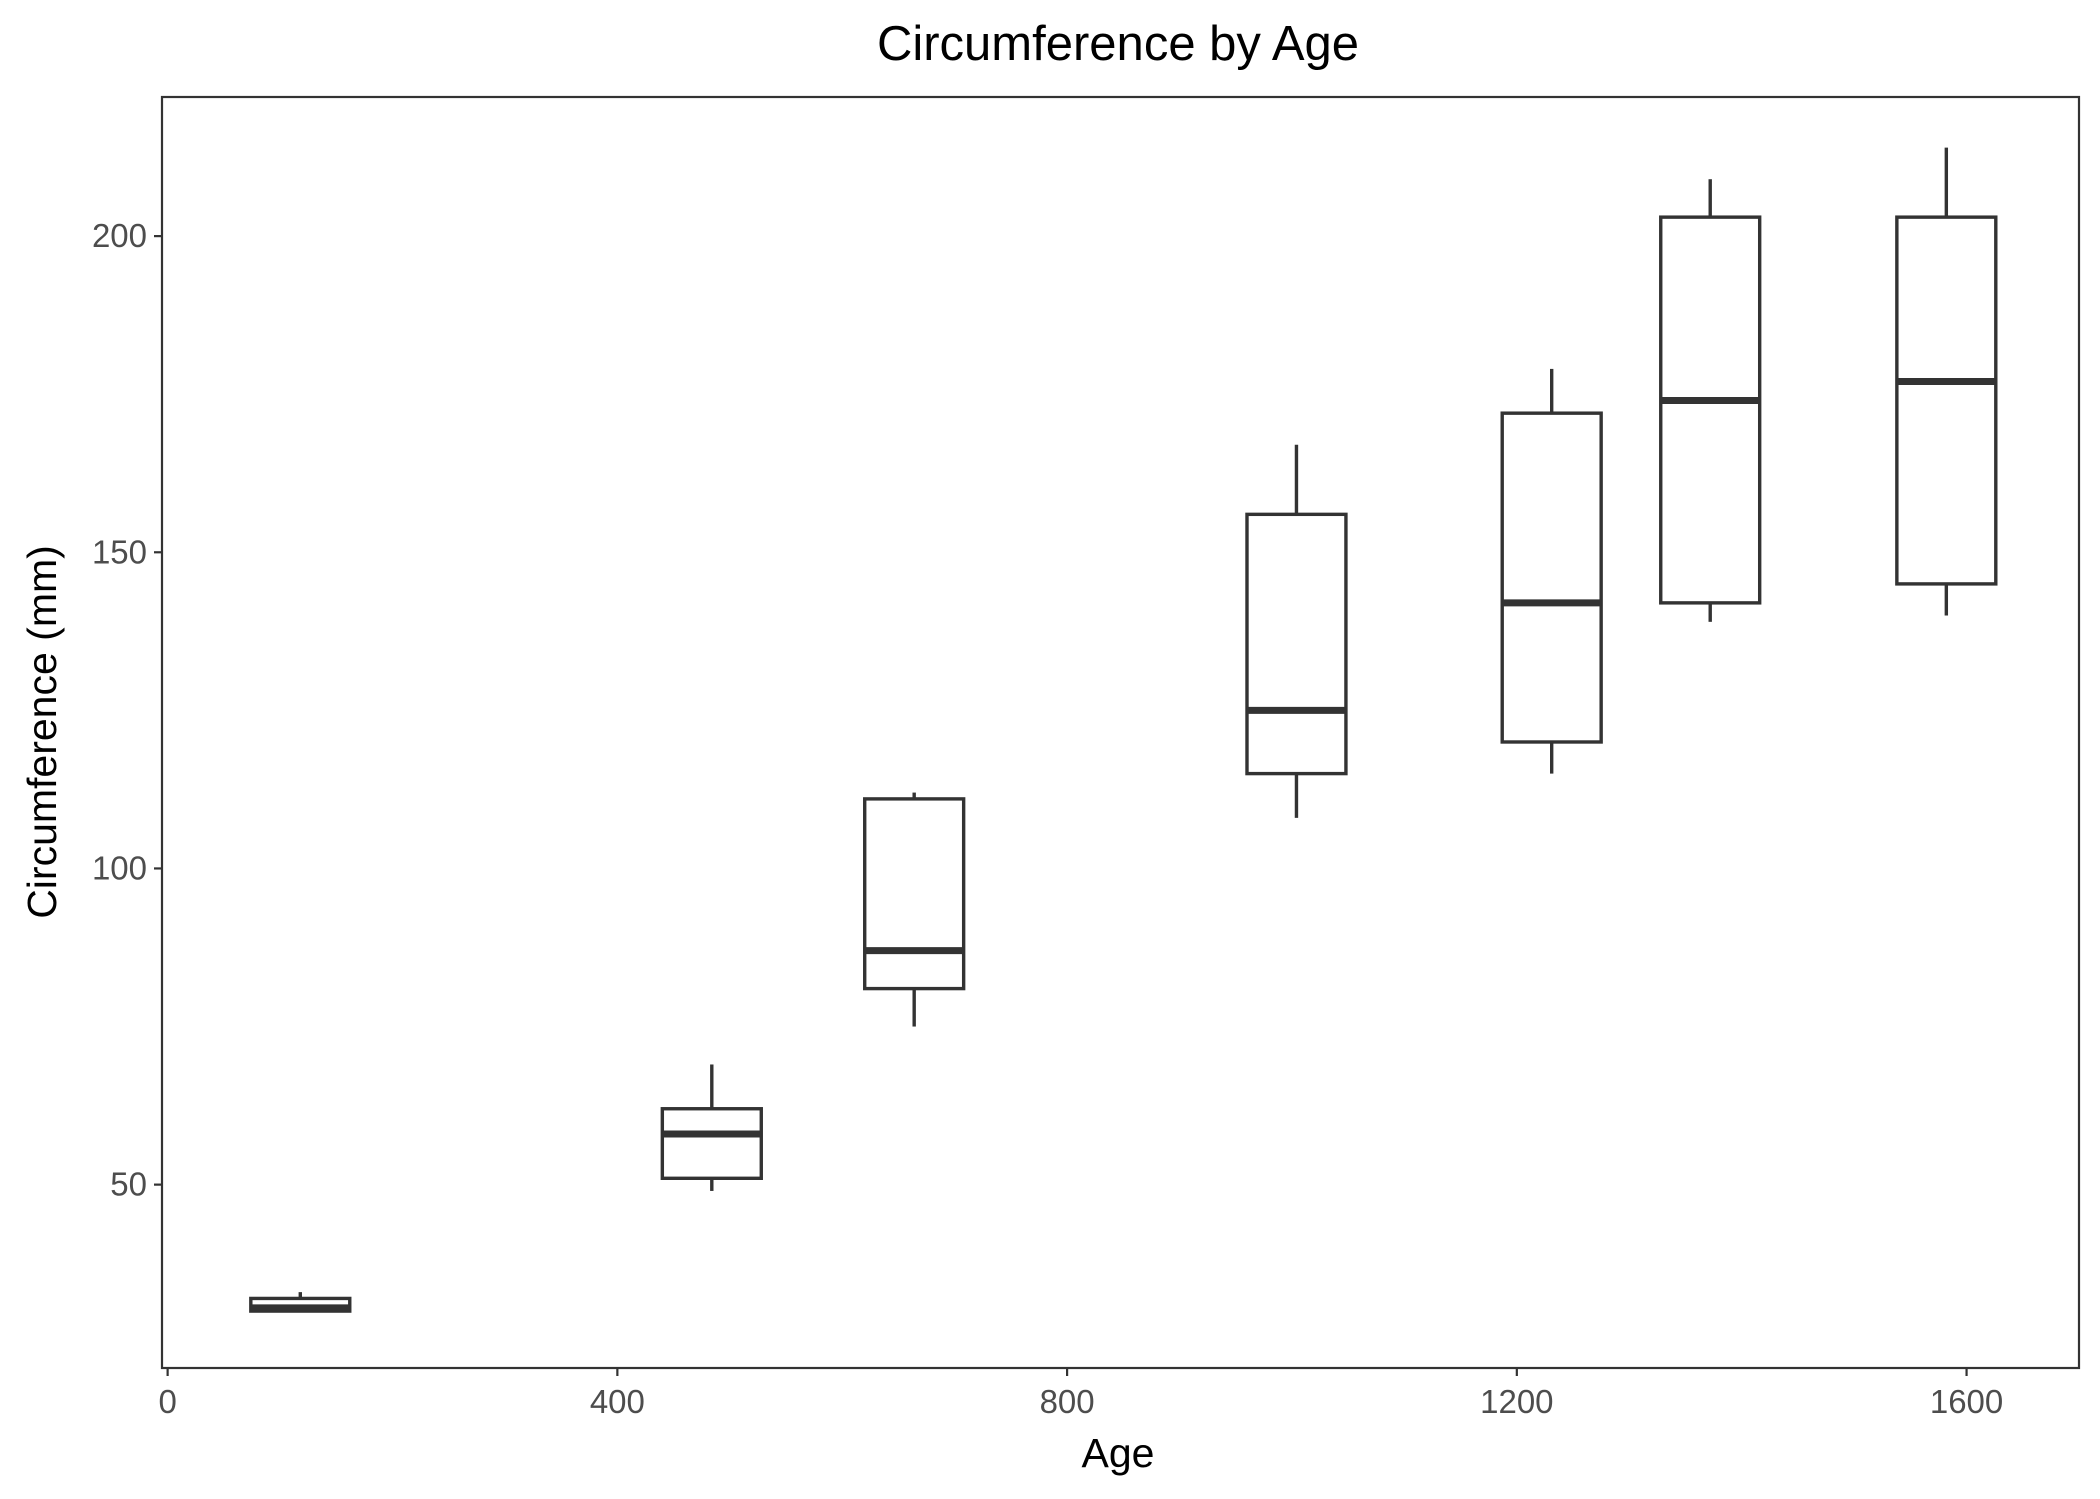  What do you see at coordinates (167, 1401) in the screenshot?
I see `x-tick-label: 0` at bounding box center [167, 1401].